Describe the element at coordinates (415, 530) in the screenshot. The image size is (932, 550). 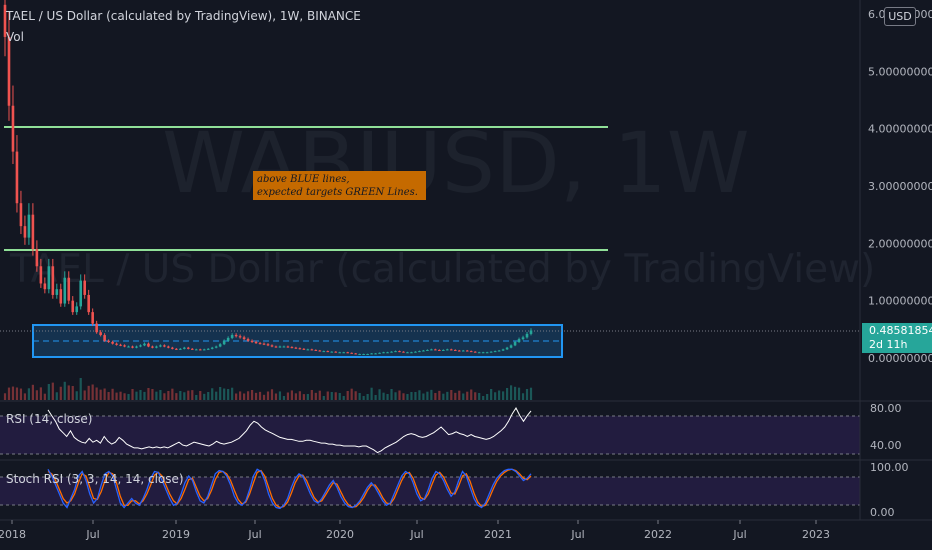
I see `time-axis: 2018 Jul 2019 Jul 2020 Jul 2021 Jul 2022 Jul 2023` at that location.